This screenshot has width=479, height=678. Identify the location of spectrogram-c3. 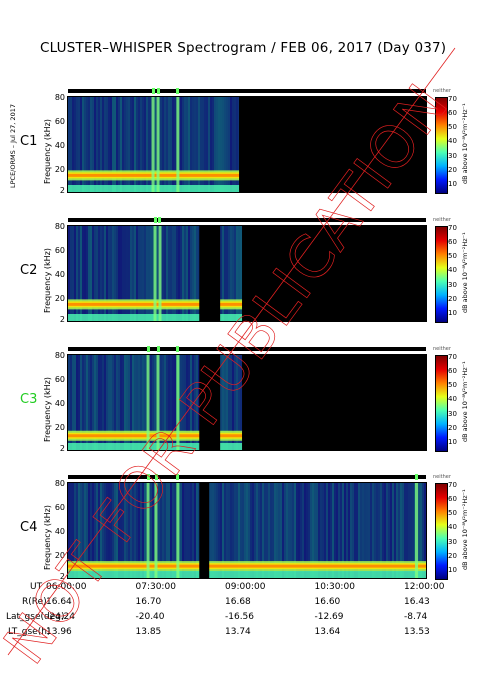
(247, 402).